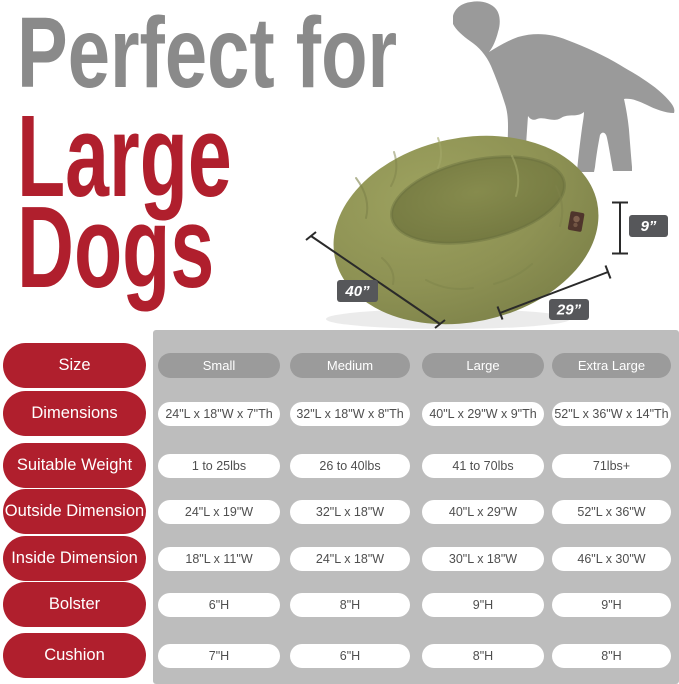 The width and height of the screenshot is (679, 684). Describe the element at coordinates (611, 559) in the screenshot. I see `cell-inside-extra-large: 46"L x 30"W` at that location.